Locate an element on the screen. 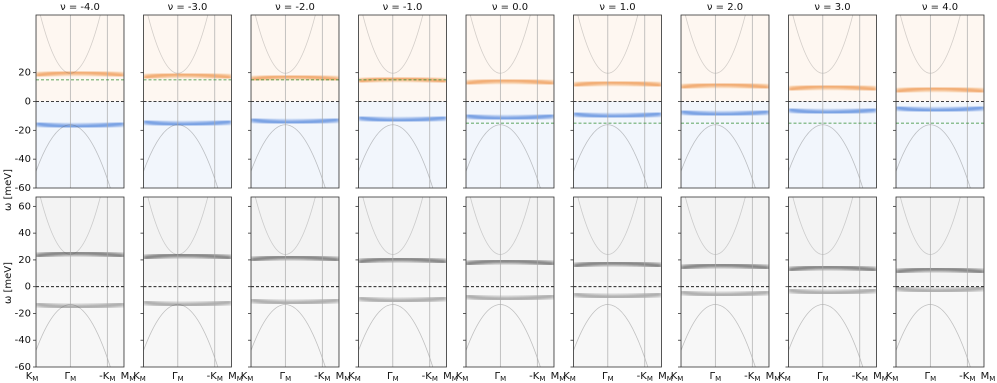  panel-frame is located at coordinates (80, 282).